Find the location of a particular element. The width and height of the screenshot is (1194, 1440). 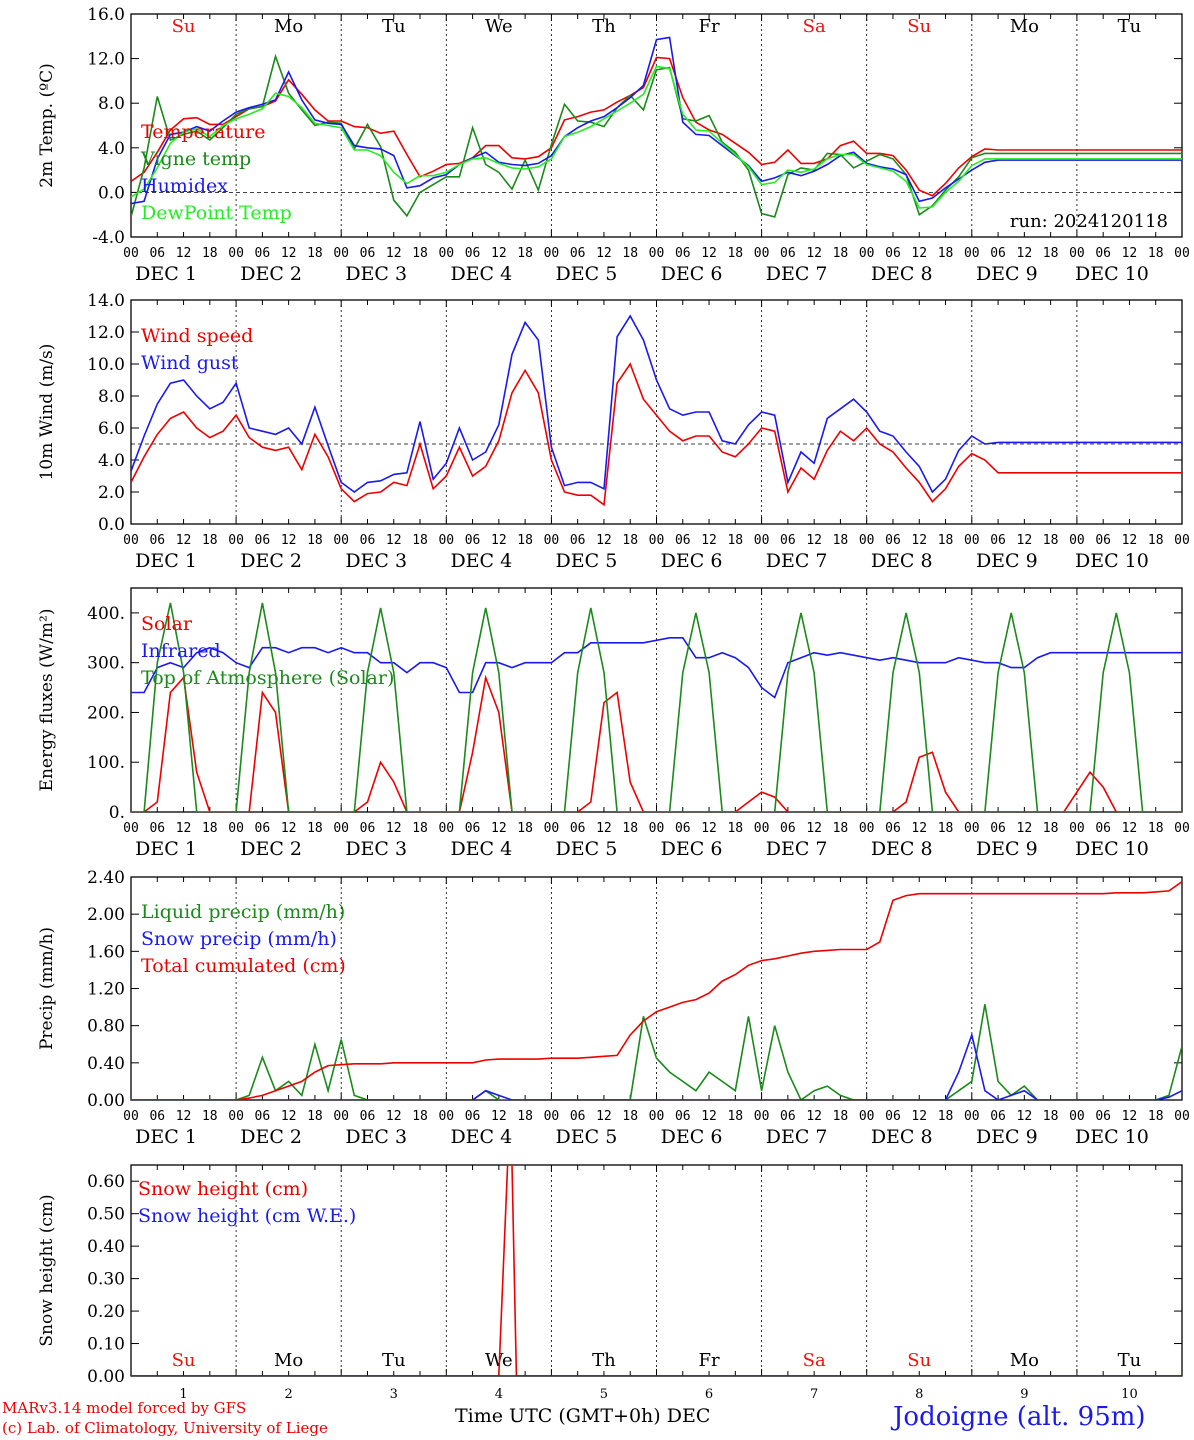

y-tick-label: 4.0 is located at coordinates (111, 149).